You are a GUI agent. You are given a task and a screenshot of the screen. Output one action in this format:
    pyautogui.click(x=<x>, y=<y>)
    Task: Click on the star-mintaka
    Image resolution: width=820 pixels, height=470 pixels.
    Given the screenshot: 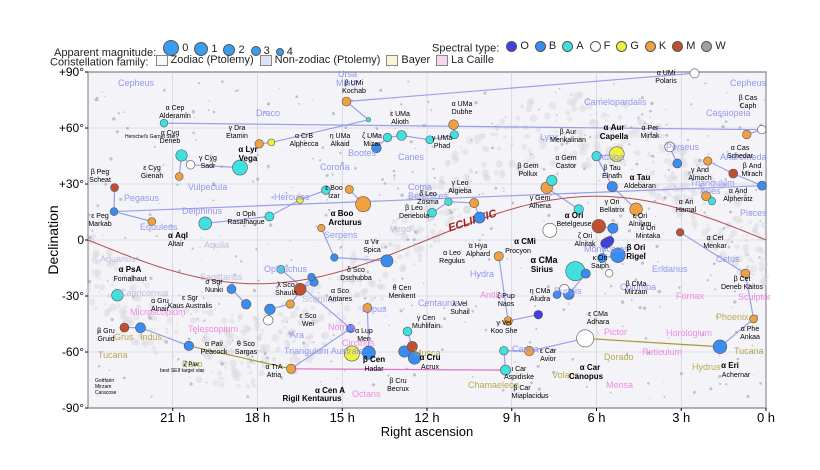 What is the action you would take?
    pyautogui.click(x=610, y=241)
    